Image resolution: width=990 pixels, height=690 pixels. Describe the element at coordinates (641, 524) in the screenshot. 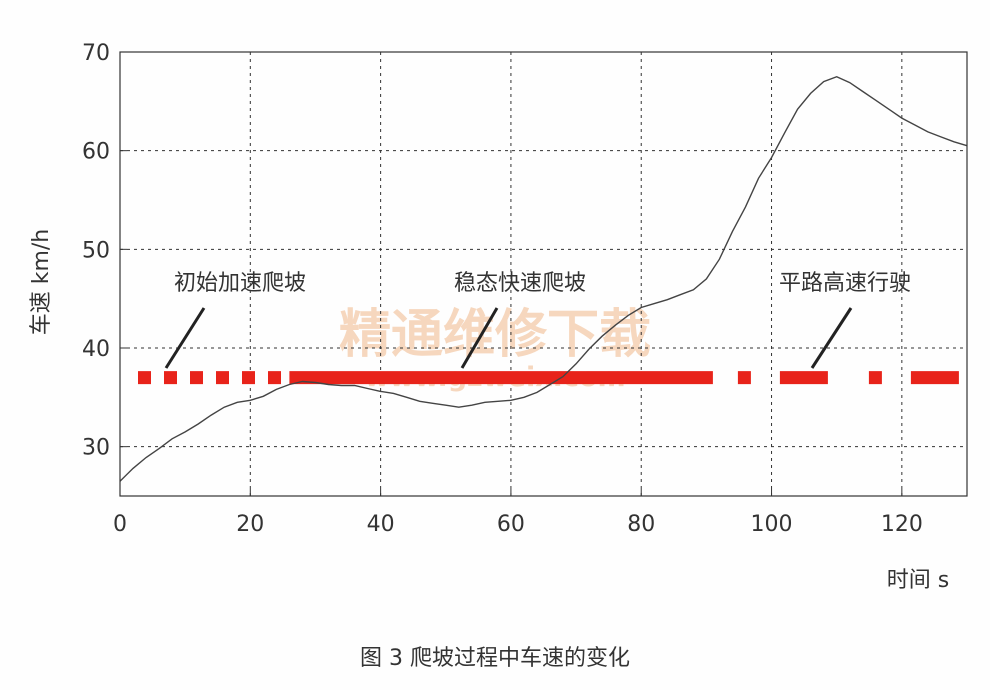

I see `x-tick-label: 80` at that location.